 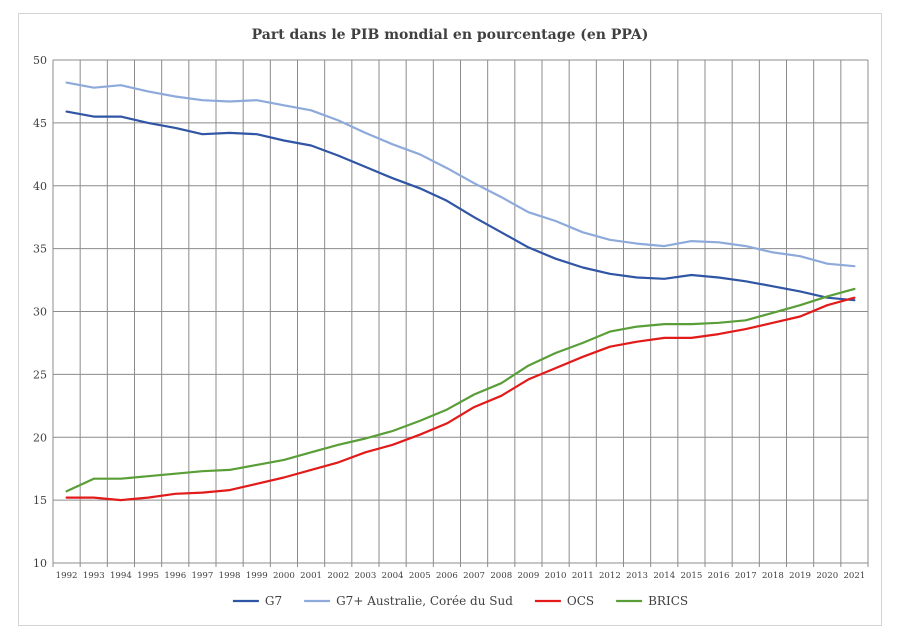 What do you see at coordinates (420, 576) in the screenshot?
I see `x-tick-label: 2005` at bounding box center [420, 576].